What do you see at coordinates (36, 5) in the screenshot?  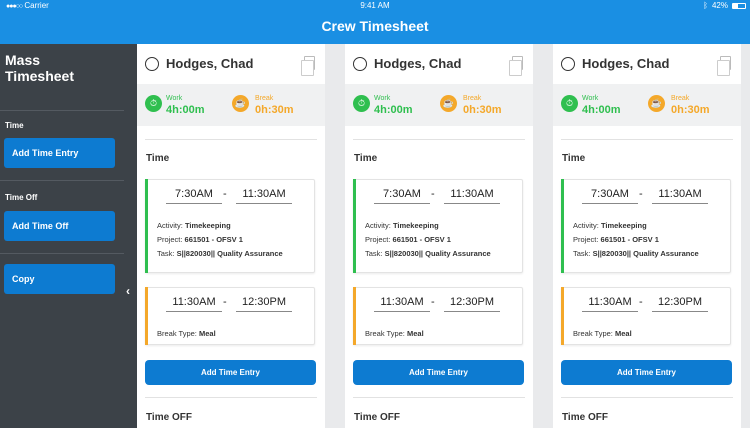 I see `carrier-label: Carrier` at bounding box center [36, 5].